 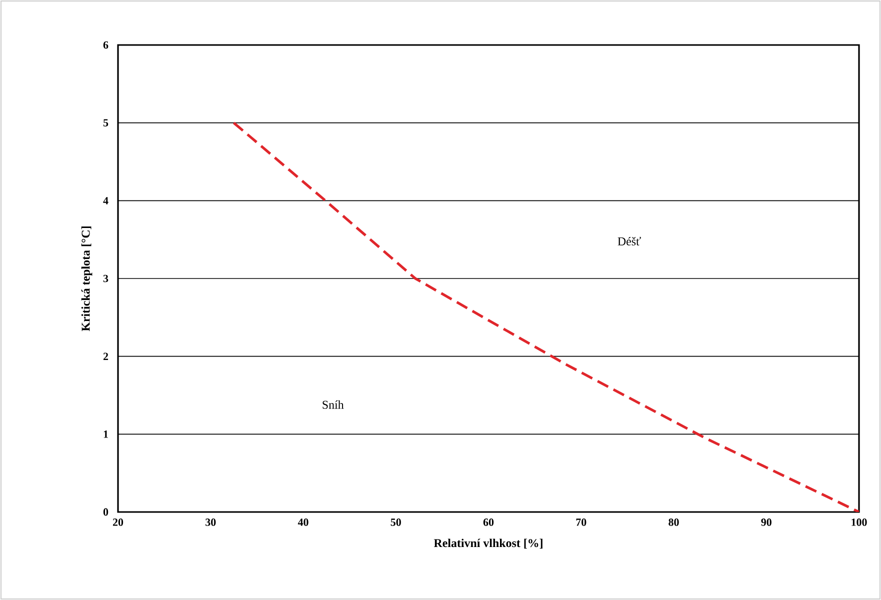 What do you see at coordinates (629, 241) in the screenshot?
I see `annotation: Déšť` at bounding box center [629, 241].